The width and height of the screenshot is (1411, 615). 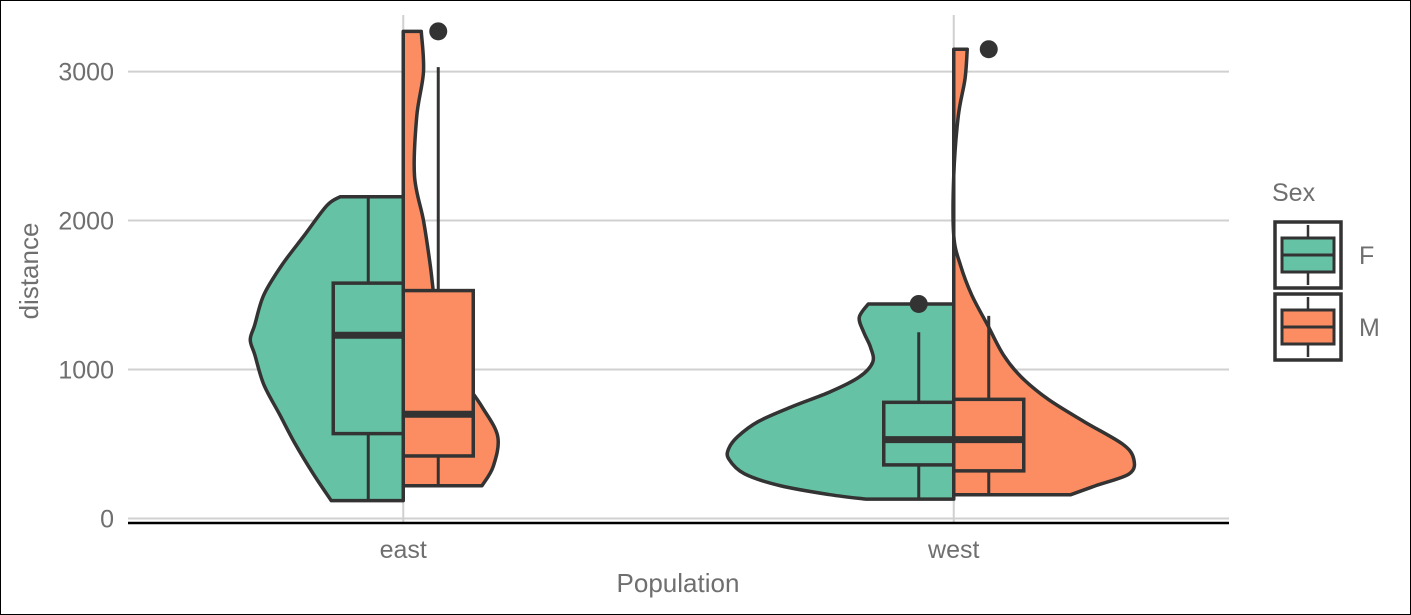 I want to click on legend-items: FM, so click(x=1326, y=291).